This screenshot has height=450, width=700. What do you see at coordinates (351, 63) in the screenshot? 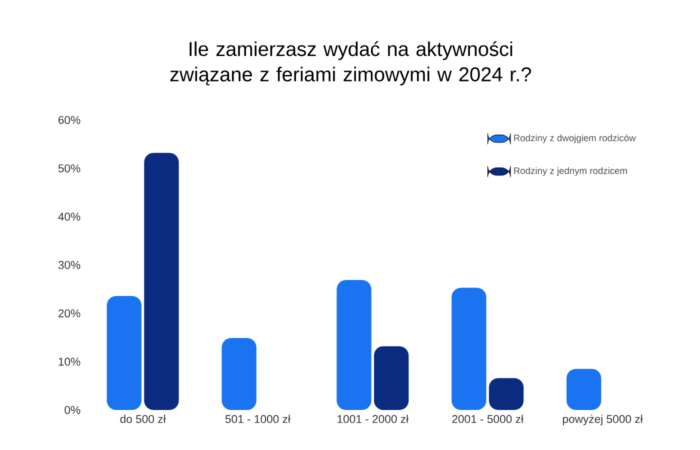
I see `chart-title: Ile zamierzasz wydać na aktywności związane z feriami zimowymi w 2024 r.?` at bounding box center [351, 63].